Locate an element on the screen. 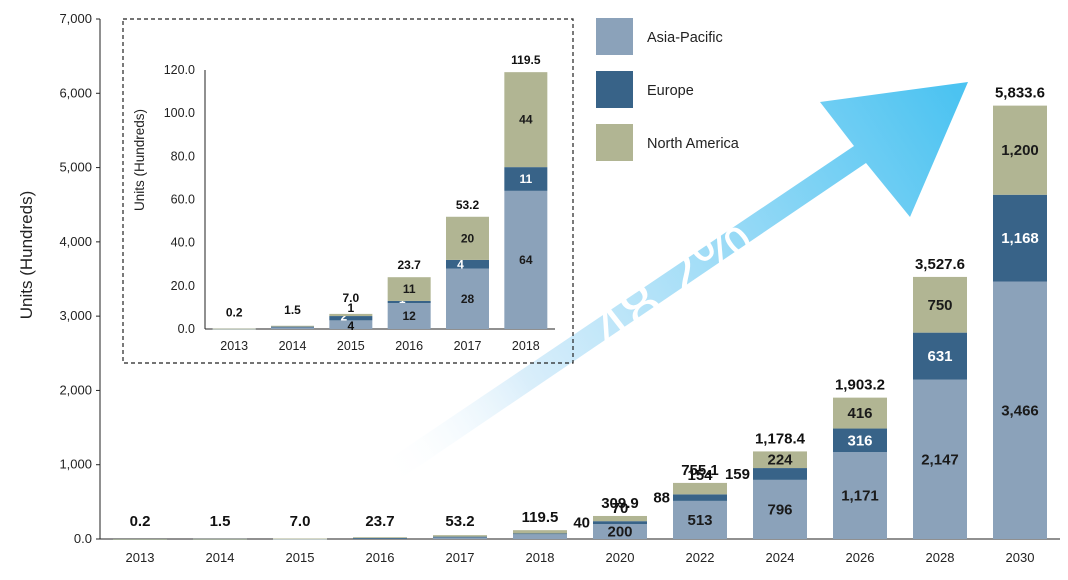 The height and width of the screenshot is (580, 1068). inset-x-tick-label: 2016 is located at coordinates (409, 346).